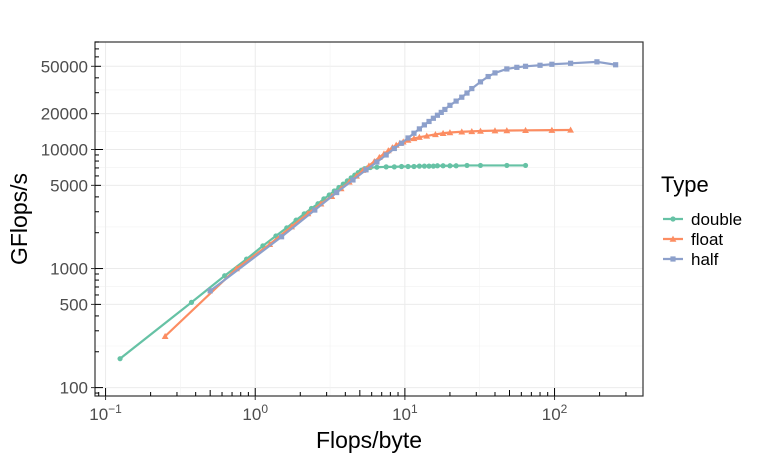  Describe the element at coordinates (64, 66) in the screenshot. I see `y-tick-label: 50000` at that location.